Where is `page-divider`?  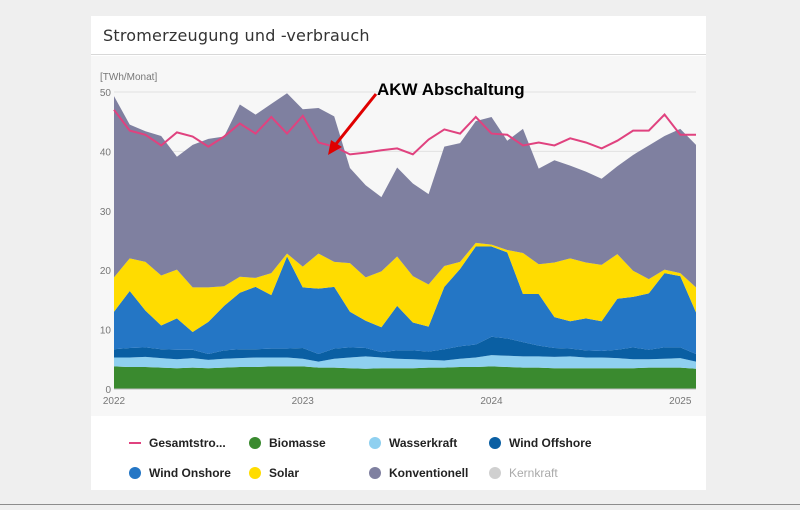 page-divider is located at coordinates (400, 504).